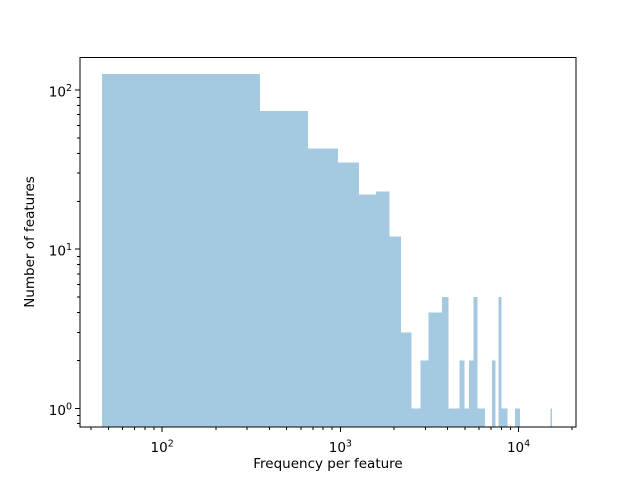 Image resolution: width=640 pixels, height=484 pixels. Describe the element at coordinates (60, 92) in the screenshot. I see `y-tick-label: 10²` at that location.